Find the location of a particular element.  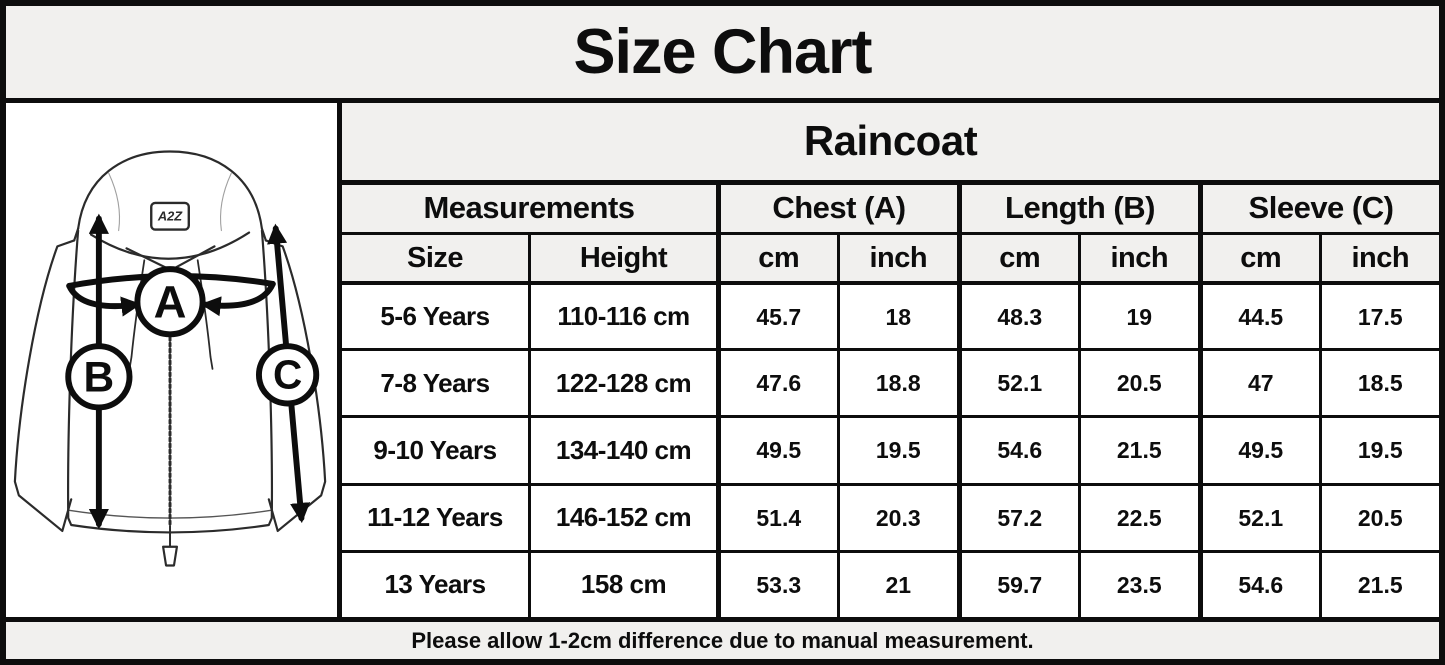

title-bar: Size Chart is located at coordinates (722, 54).